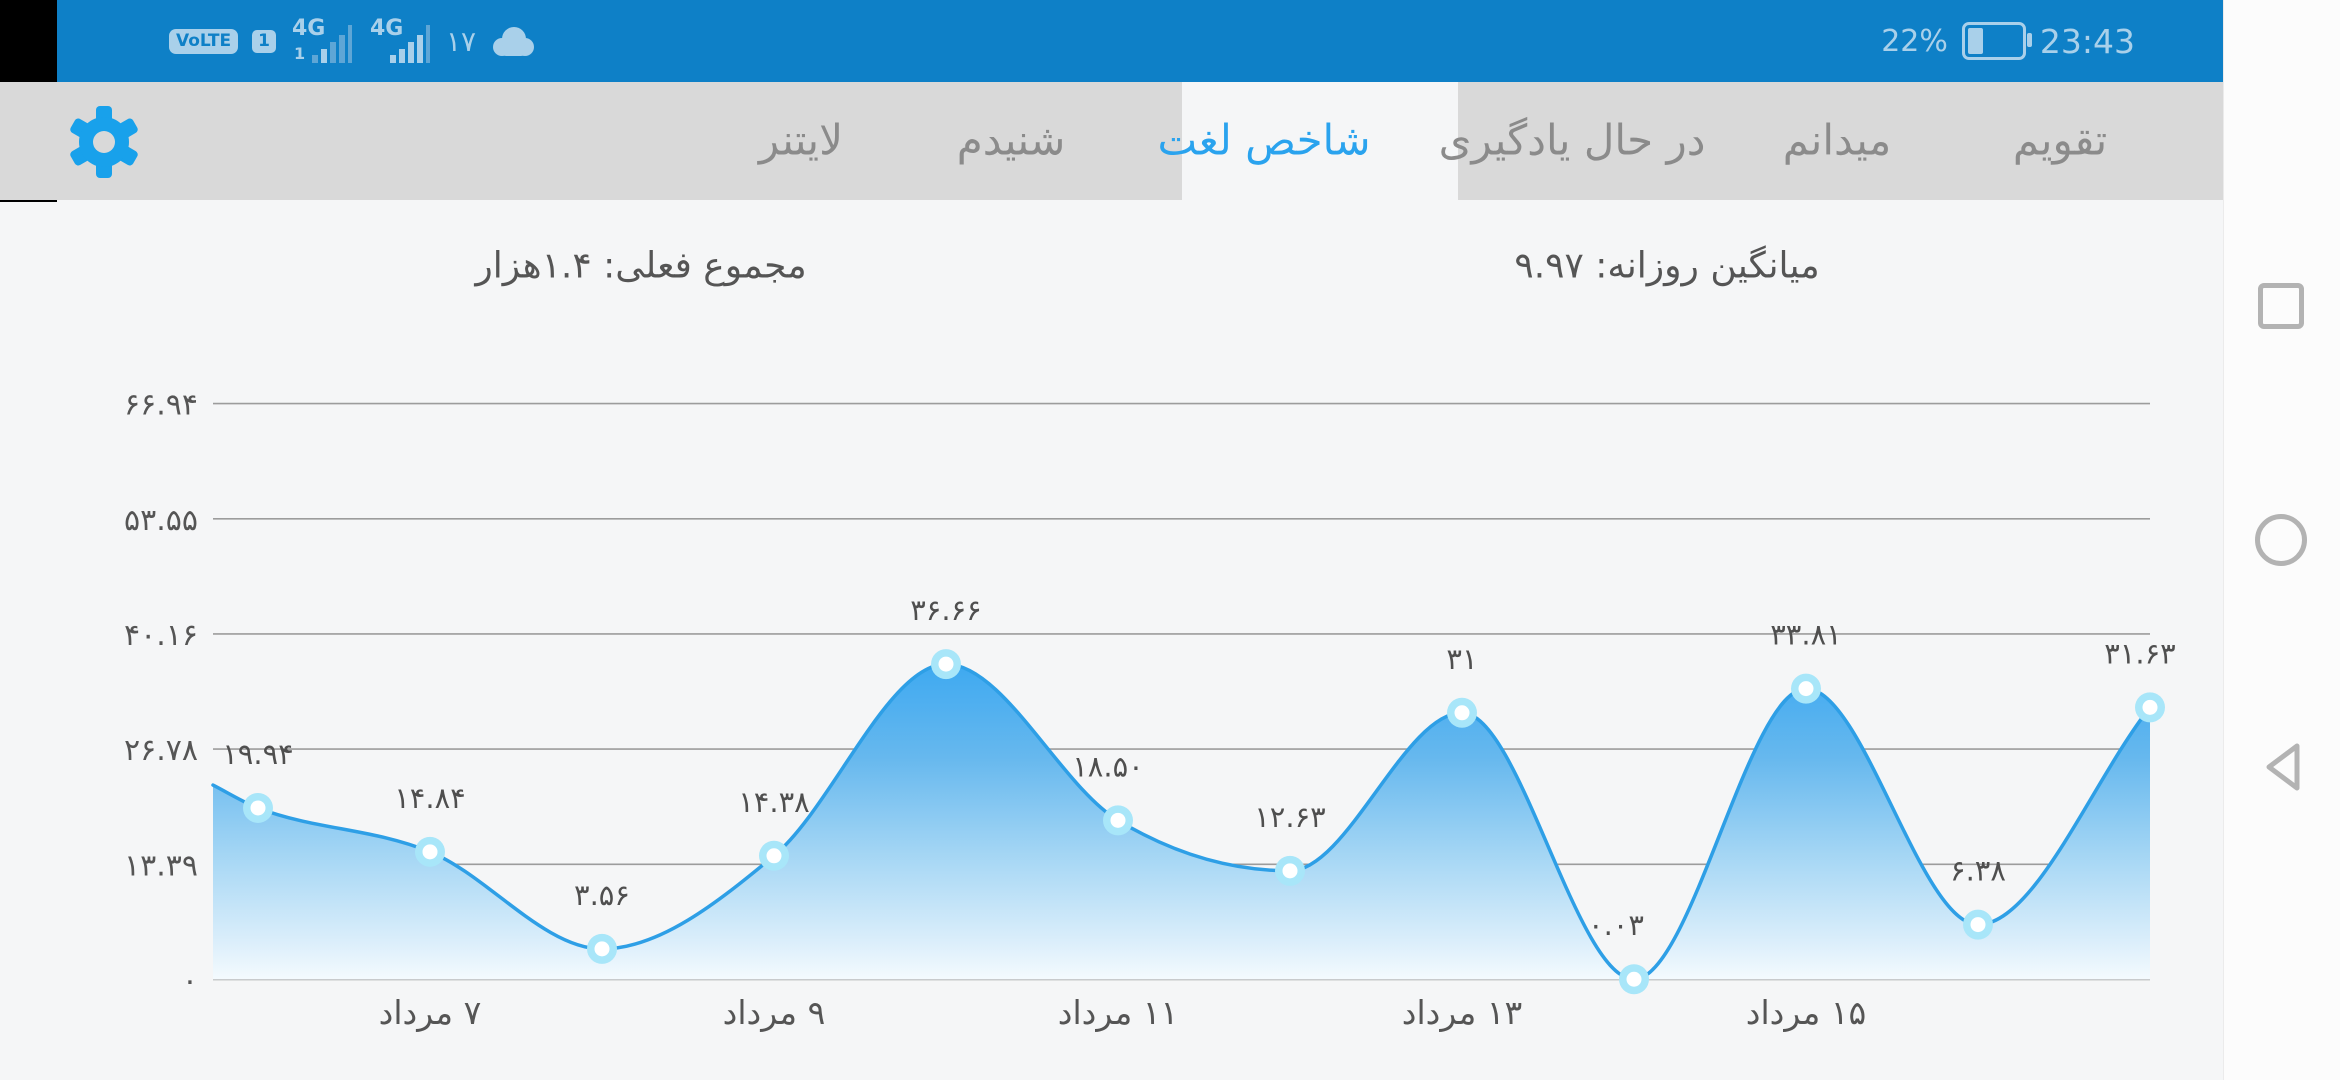  I want to click on data-point-value-label: ۶.۳۸, so click(1978, 871).